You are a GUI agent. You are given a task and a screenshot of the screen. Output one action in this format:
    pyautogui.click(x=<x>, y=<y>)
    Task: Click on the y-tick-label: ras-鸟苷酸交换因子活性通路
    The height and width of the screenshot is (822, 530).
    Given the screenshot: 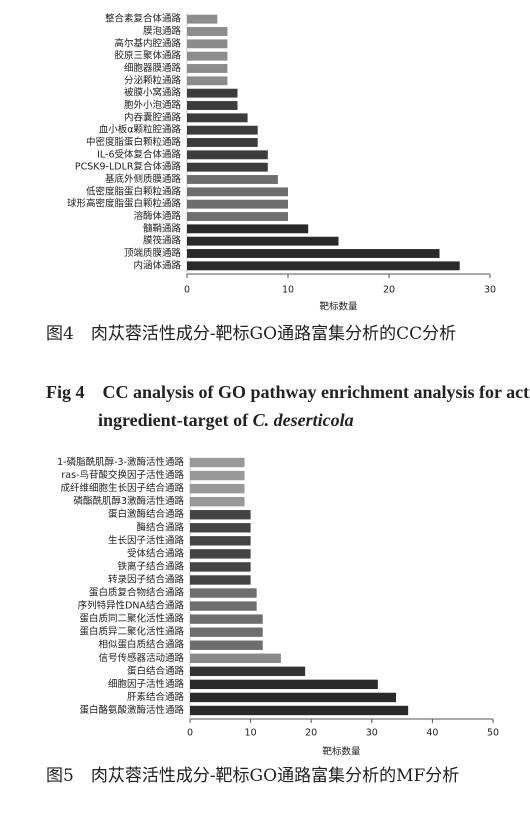 What is the action you would take?
    pyautogui.click(x=122, y=475)
    